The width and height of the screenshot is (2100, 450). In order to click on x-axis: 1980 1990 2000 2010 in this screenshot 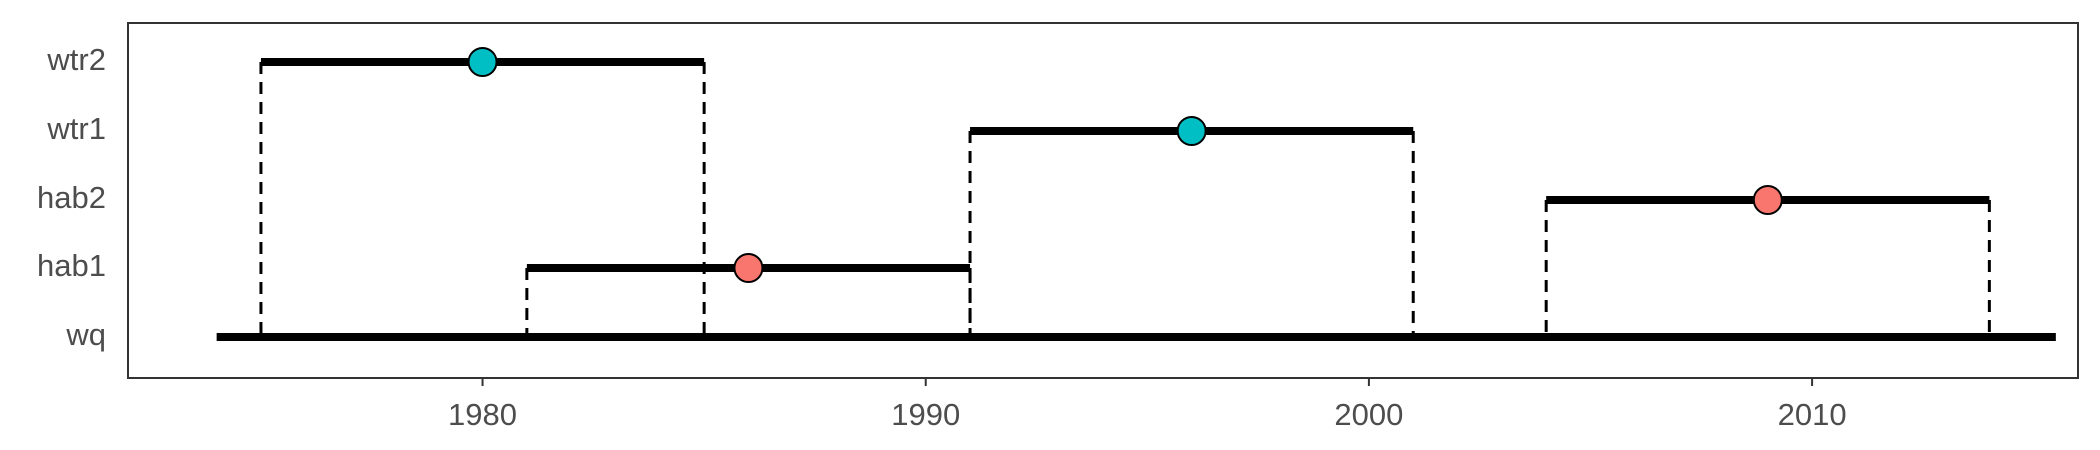, I will do `click(1147, 405)`.